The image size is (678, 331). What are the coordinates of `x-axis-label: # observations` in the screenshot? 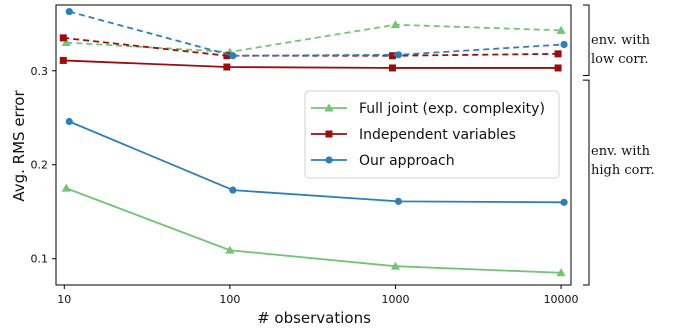 It's located at (314, 318).